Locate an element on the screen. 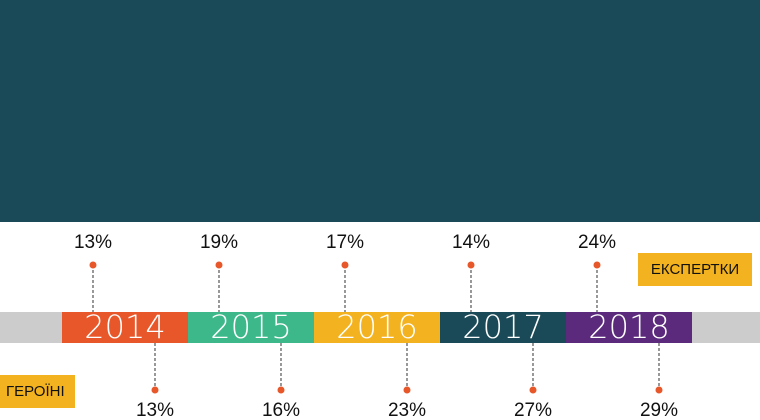 The image size is (760, 420). heroines-value: 27% is located at coordinates (533, 410).